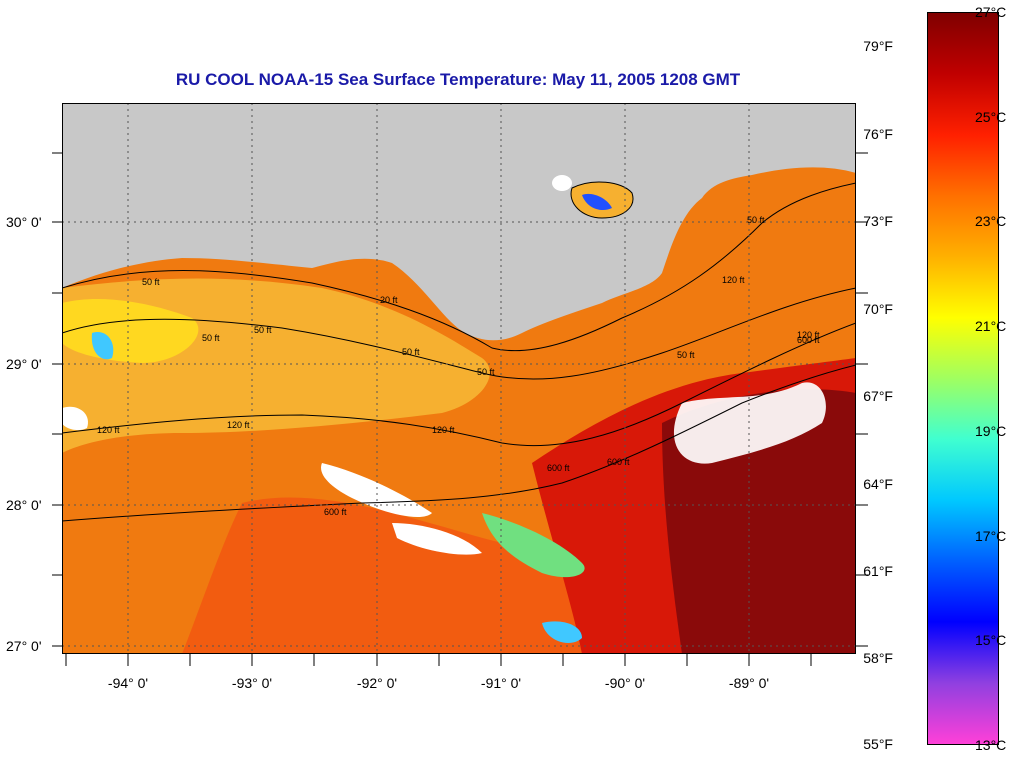  Describe the element at coordinates (57, 399) in the screenshot. I see `latitude-axis-ticks` at that location.